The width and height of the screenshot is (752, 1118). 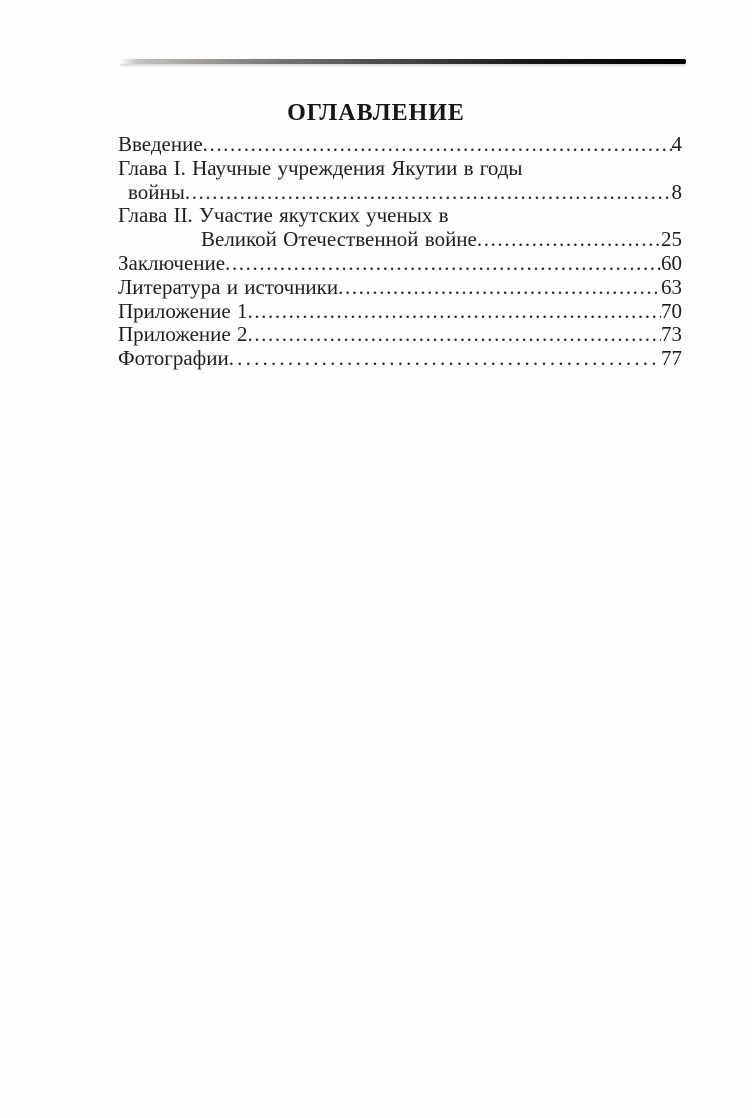 What do you see at coordinates (671, 310) in the screenshot?
I see `toc-page-number: 70` at bounding box center [671, 310].